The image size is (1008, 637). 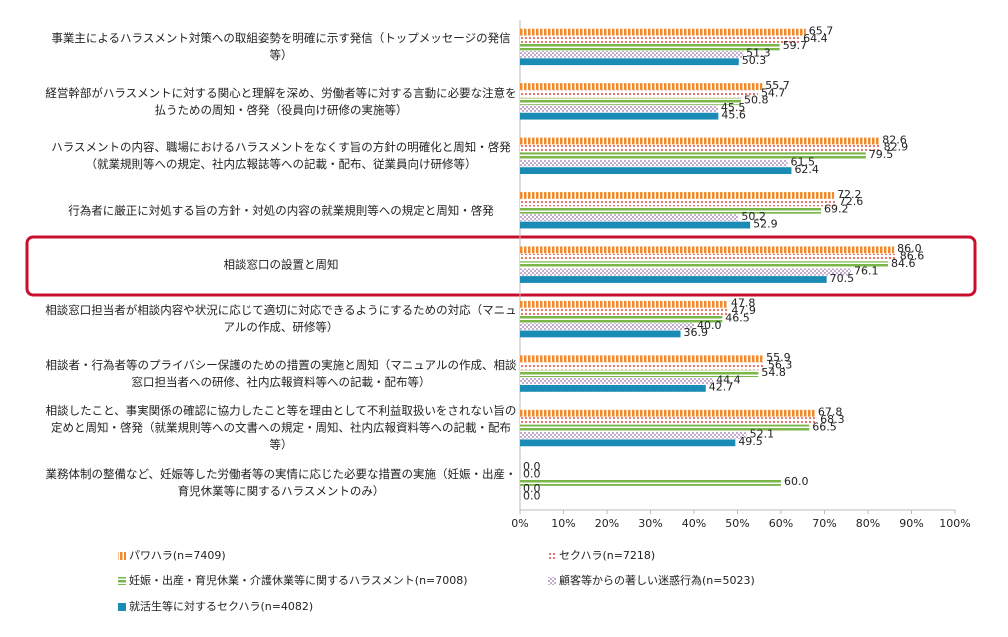 I want to click on value-label: 61.5, so click(x=803, y=162).